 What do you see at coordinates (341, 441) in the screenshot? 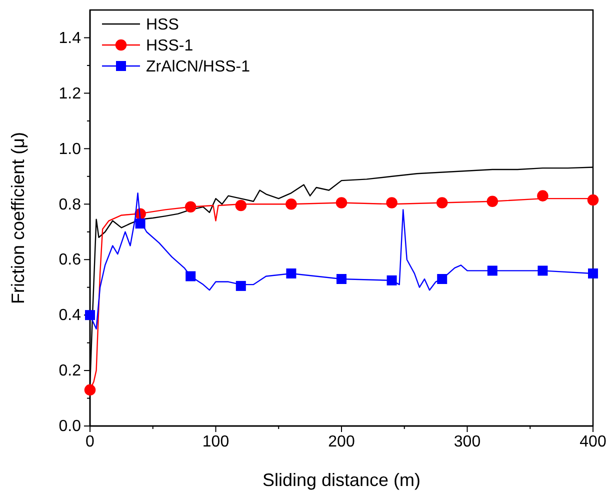
I see `x-tick-label: 200` at bounding box center [341, 441].